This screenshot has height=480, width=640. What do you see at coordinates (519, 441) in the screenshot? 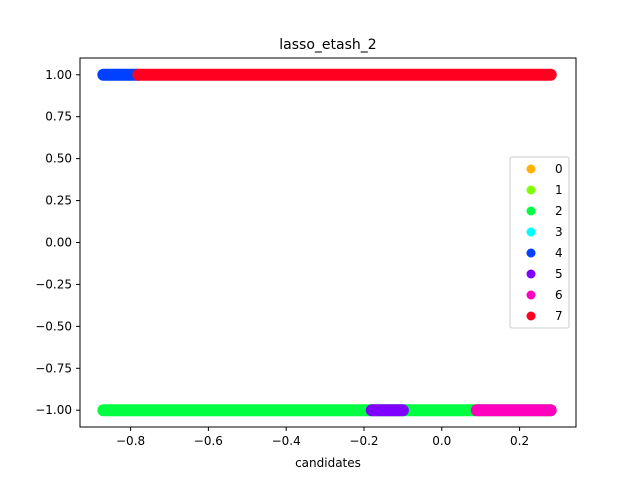
I see `x-tick-label: 0.2` at bounding box center [519, 441].